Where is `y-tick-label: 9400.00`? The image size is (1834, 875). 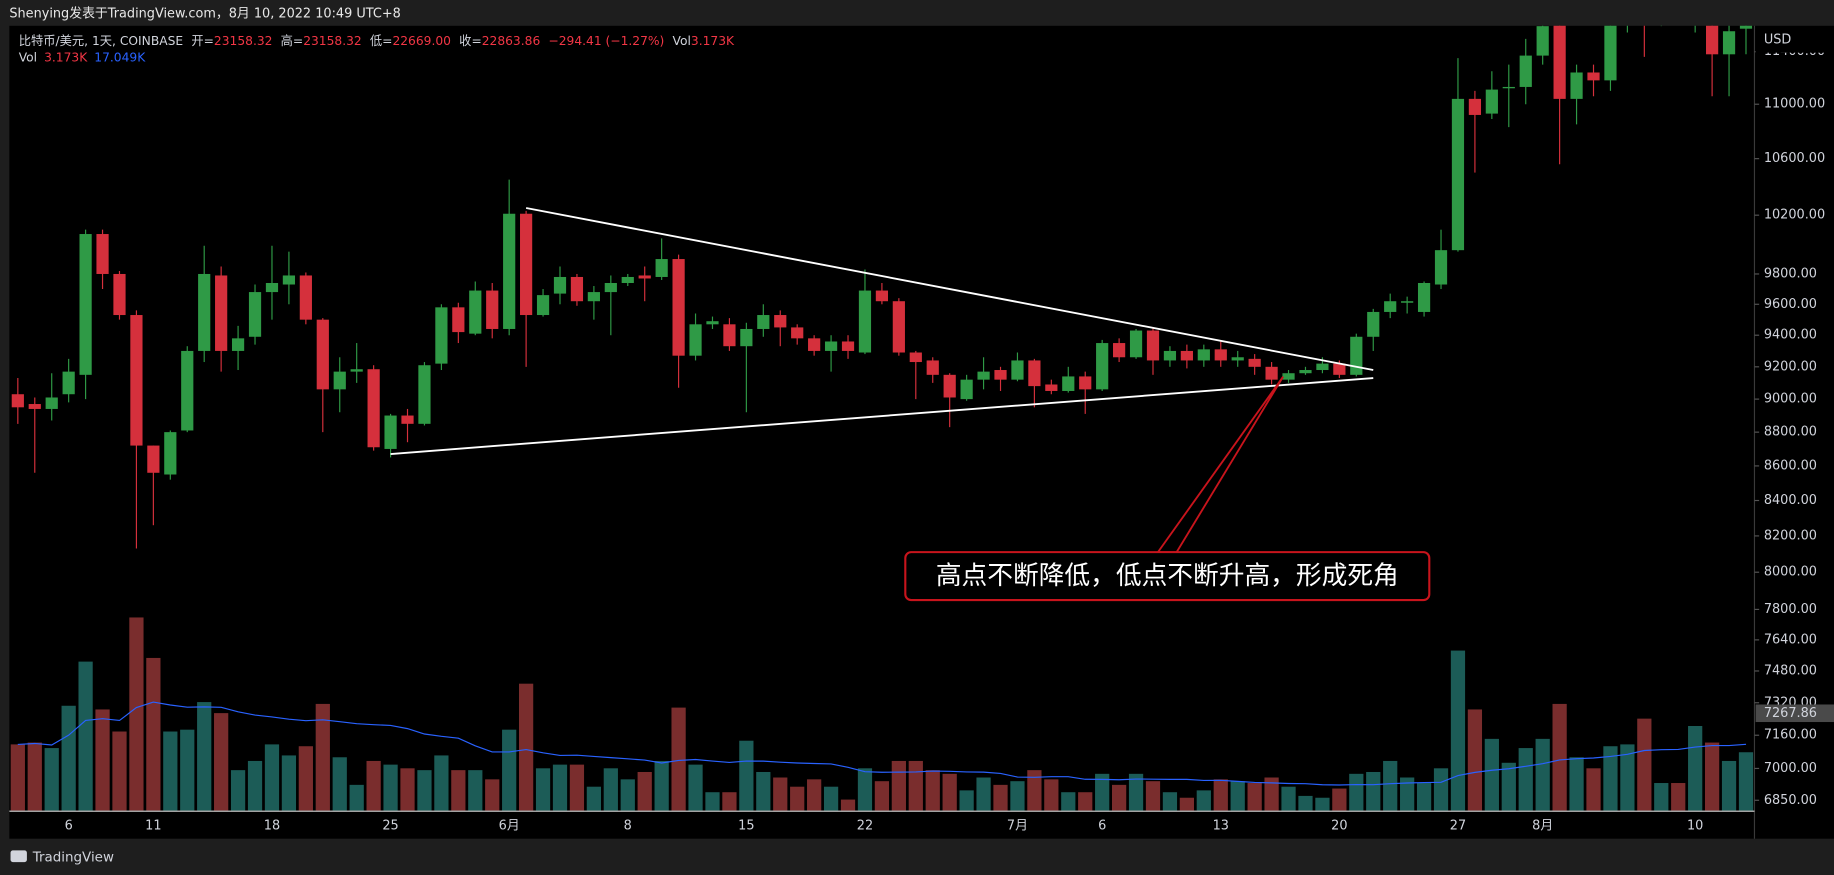
y-tick-label: 9400.00 is located at coordinates (1790, 335).